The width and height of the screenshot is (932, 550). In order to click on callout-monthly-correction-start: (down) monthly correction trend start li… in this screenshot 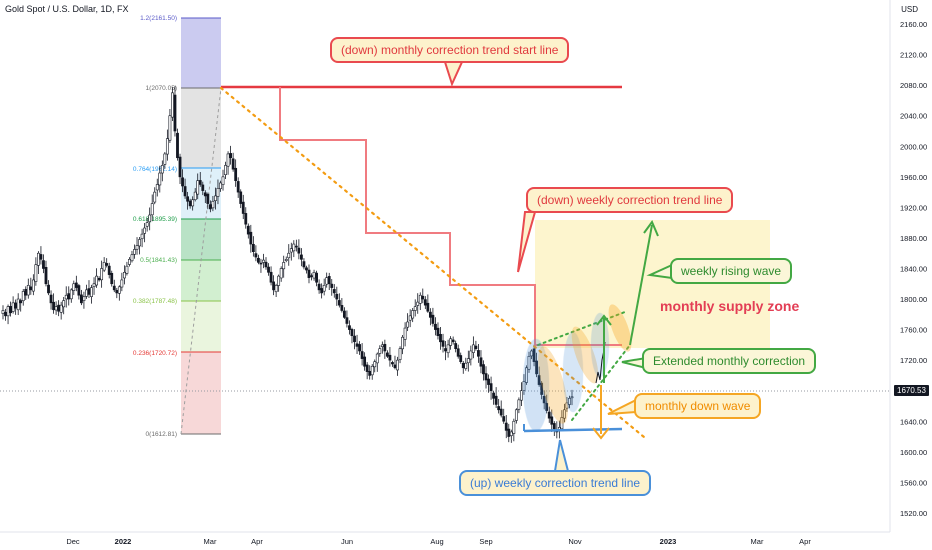, I will do `click(450, 50)`.